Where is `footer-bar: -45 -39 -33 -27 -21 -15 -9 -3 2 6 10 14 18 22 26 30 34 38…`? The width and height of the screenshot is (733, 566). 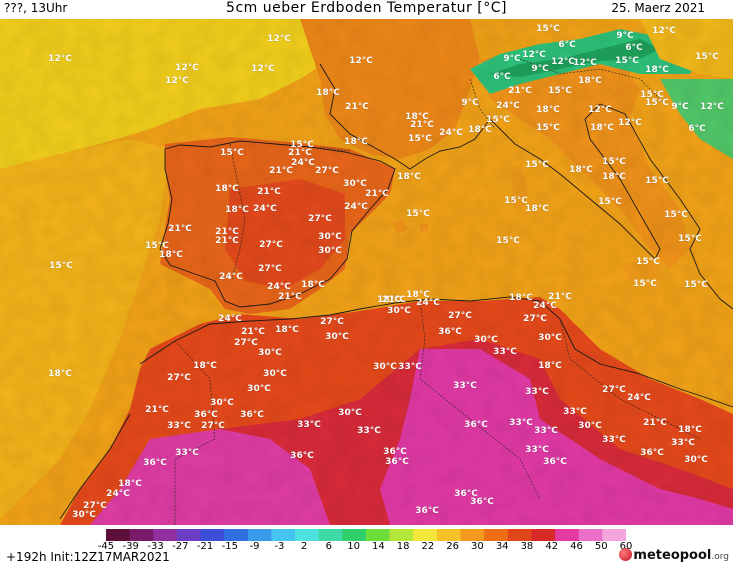
footer-bar: -45 -39 -33 -27 -21 -15 -9 -3 2 6 10 14 18 22 26 30 34 38… is located at coordinates (366, 545).